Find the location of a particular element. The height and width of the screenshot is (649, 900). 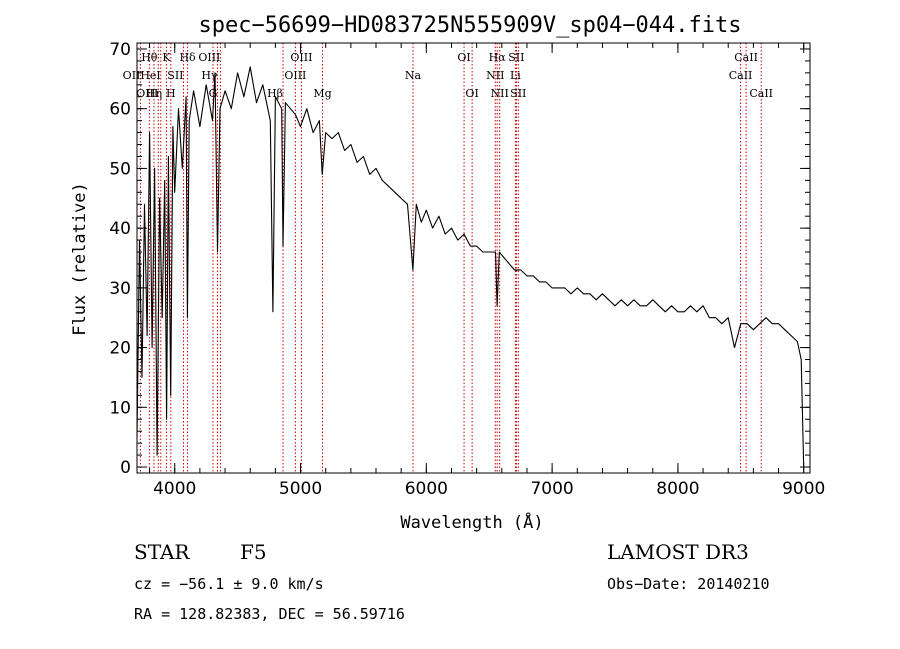

x-tick-label-1: 5000 is located at coordinates (300, 489).